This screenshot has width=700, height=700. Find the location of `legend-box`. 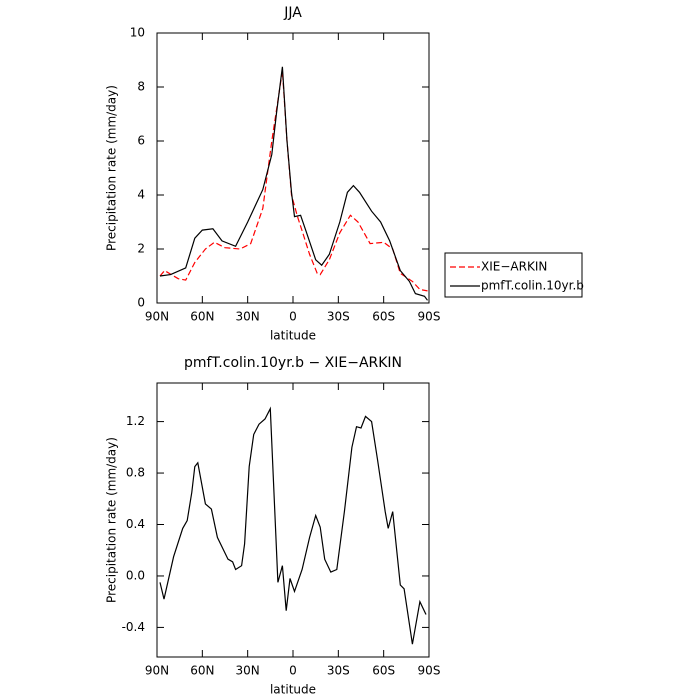

legend-box is located at coordinates (513, 275).